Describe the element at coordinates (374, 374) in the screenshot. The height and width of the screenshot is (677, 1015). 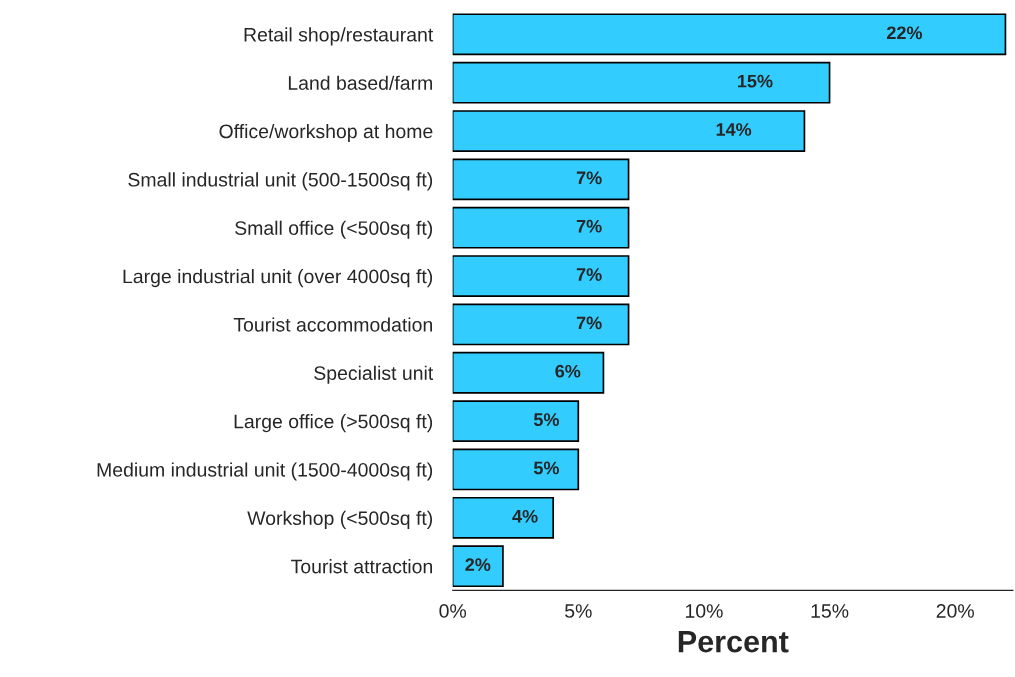
I see `y-tick-label: Specialist unit` at that location.